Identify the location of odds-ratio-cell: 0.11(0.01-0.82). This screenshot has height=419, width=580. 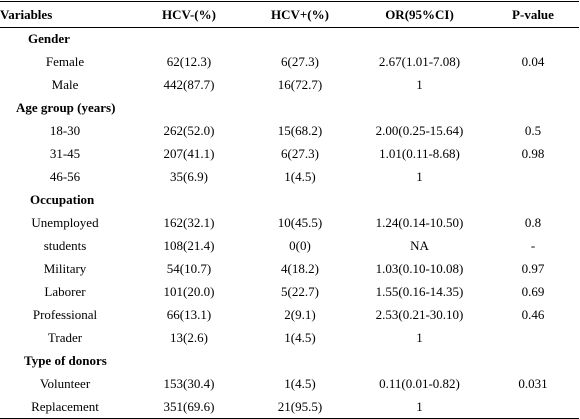
(419, 383).